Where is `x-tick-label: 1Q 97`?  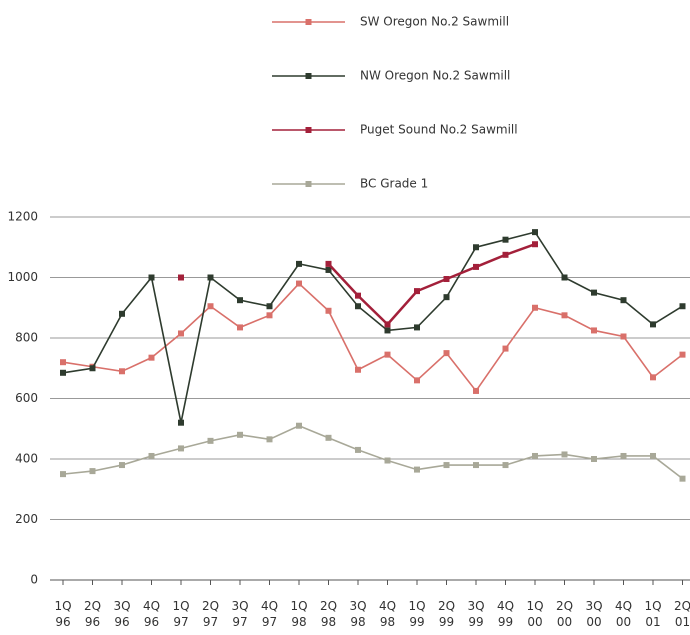
x-tick-label: 1Q 97 is located at coordinates (180, 614).